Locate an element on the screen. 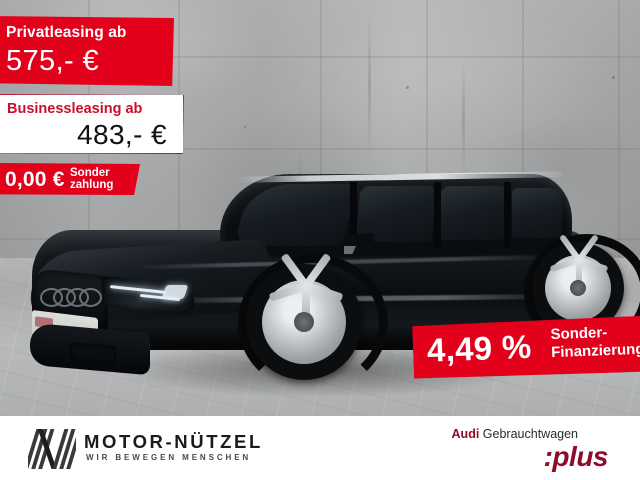  a-pillar is located at coordinates (353, 215).